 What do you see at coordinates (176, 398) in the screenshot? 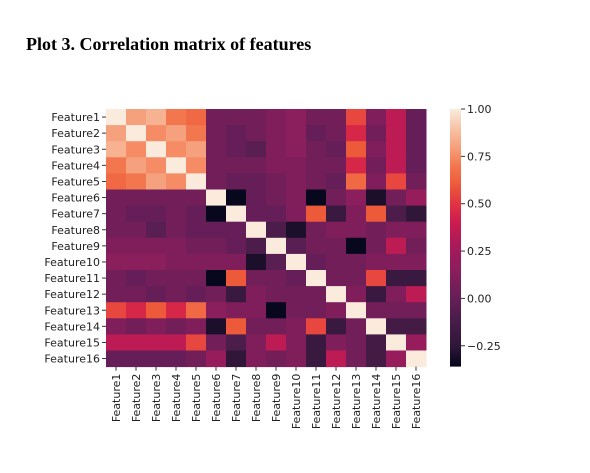
I see `x-tick-label: Feature4` at bounding box center [176, 398].